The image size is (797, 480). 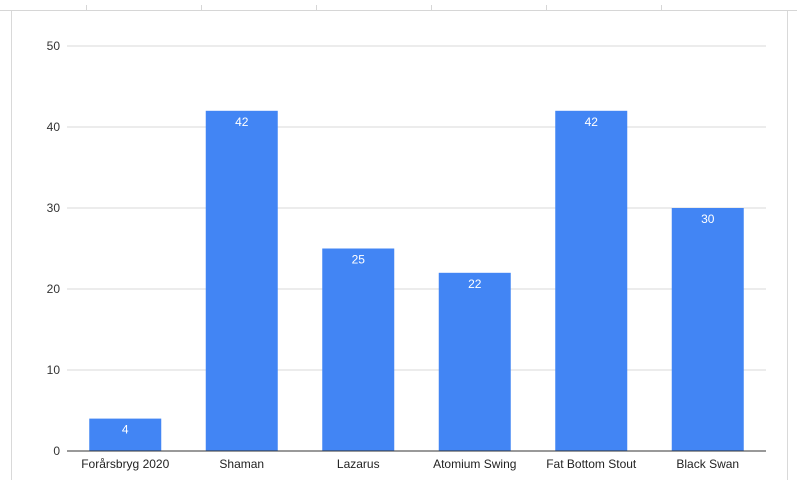 I want to click on bar-data-label: 22, so click(x=475, y=284).